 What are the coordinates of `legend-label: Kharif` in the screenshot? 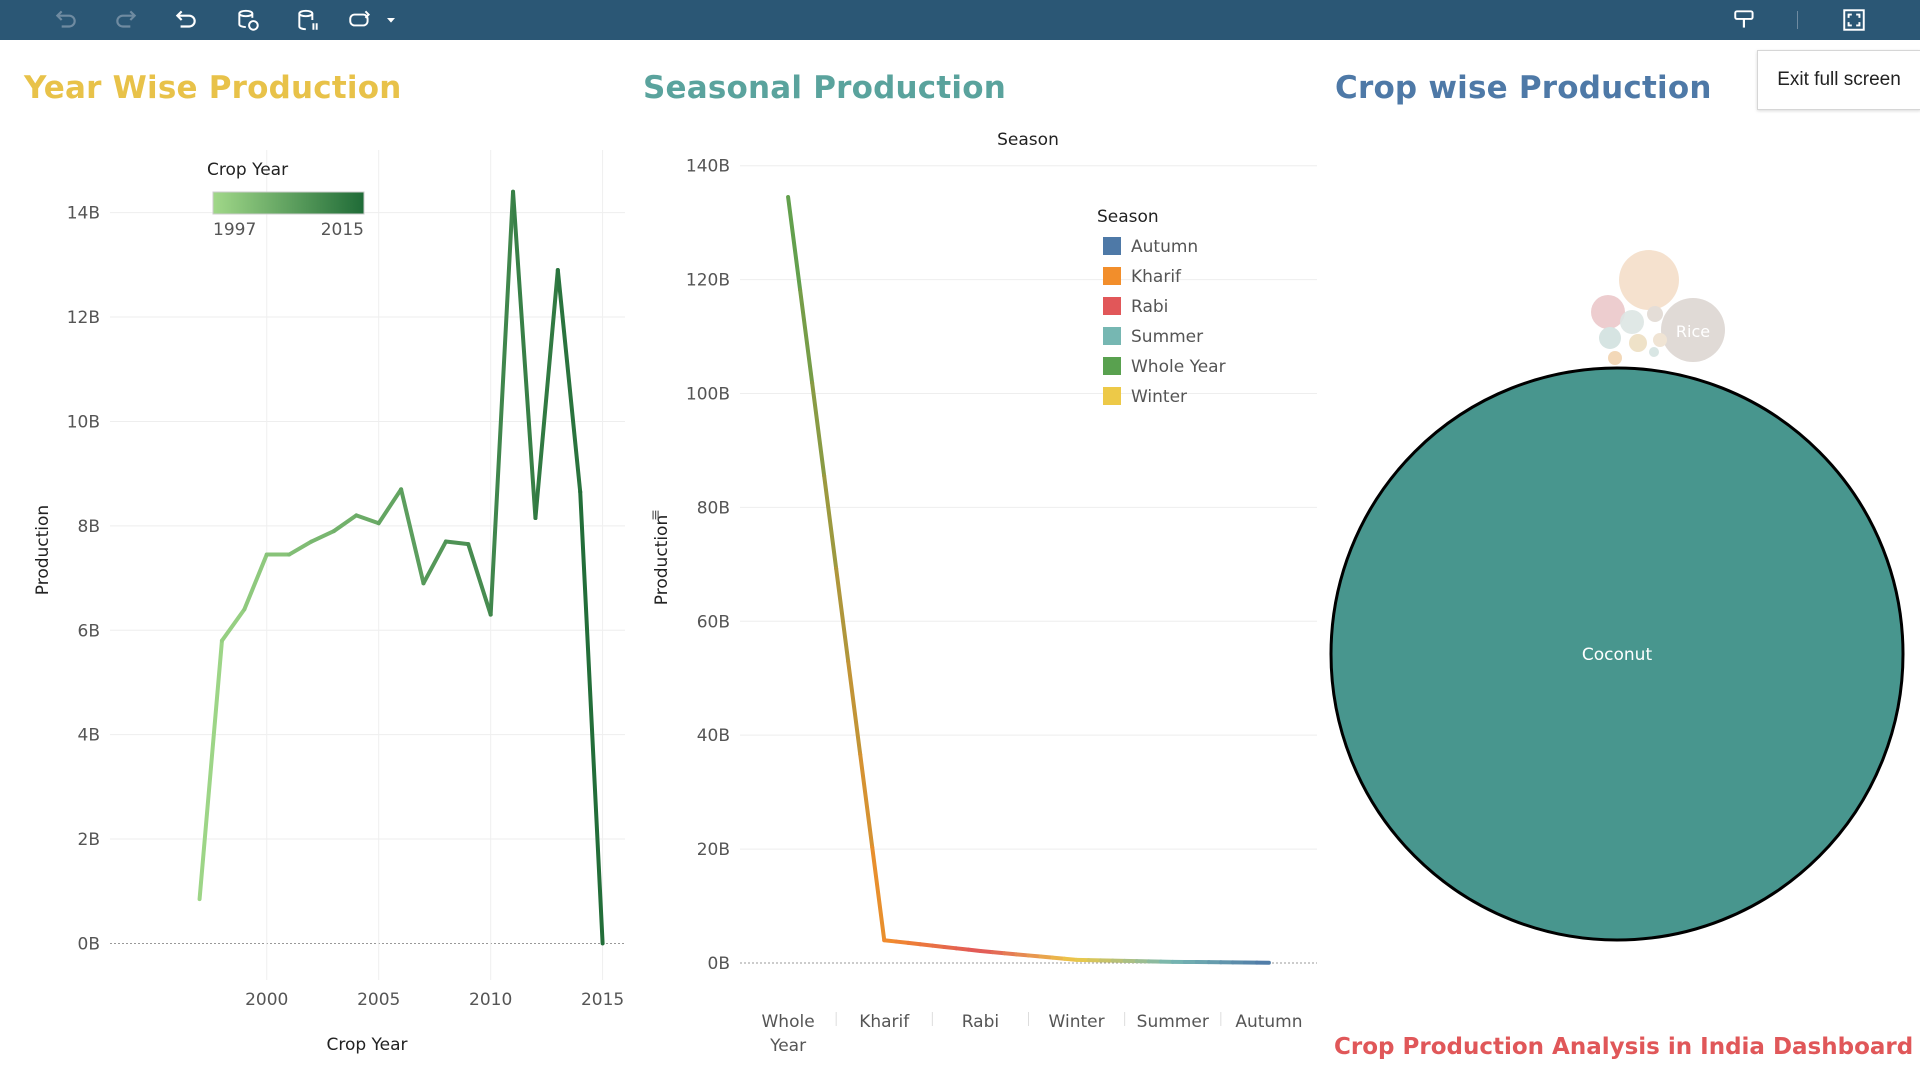 It's located at (1156, 277).